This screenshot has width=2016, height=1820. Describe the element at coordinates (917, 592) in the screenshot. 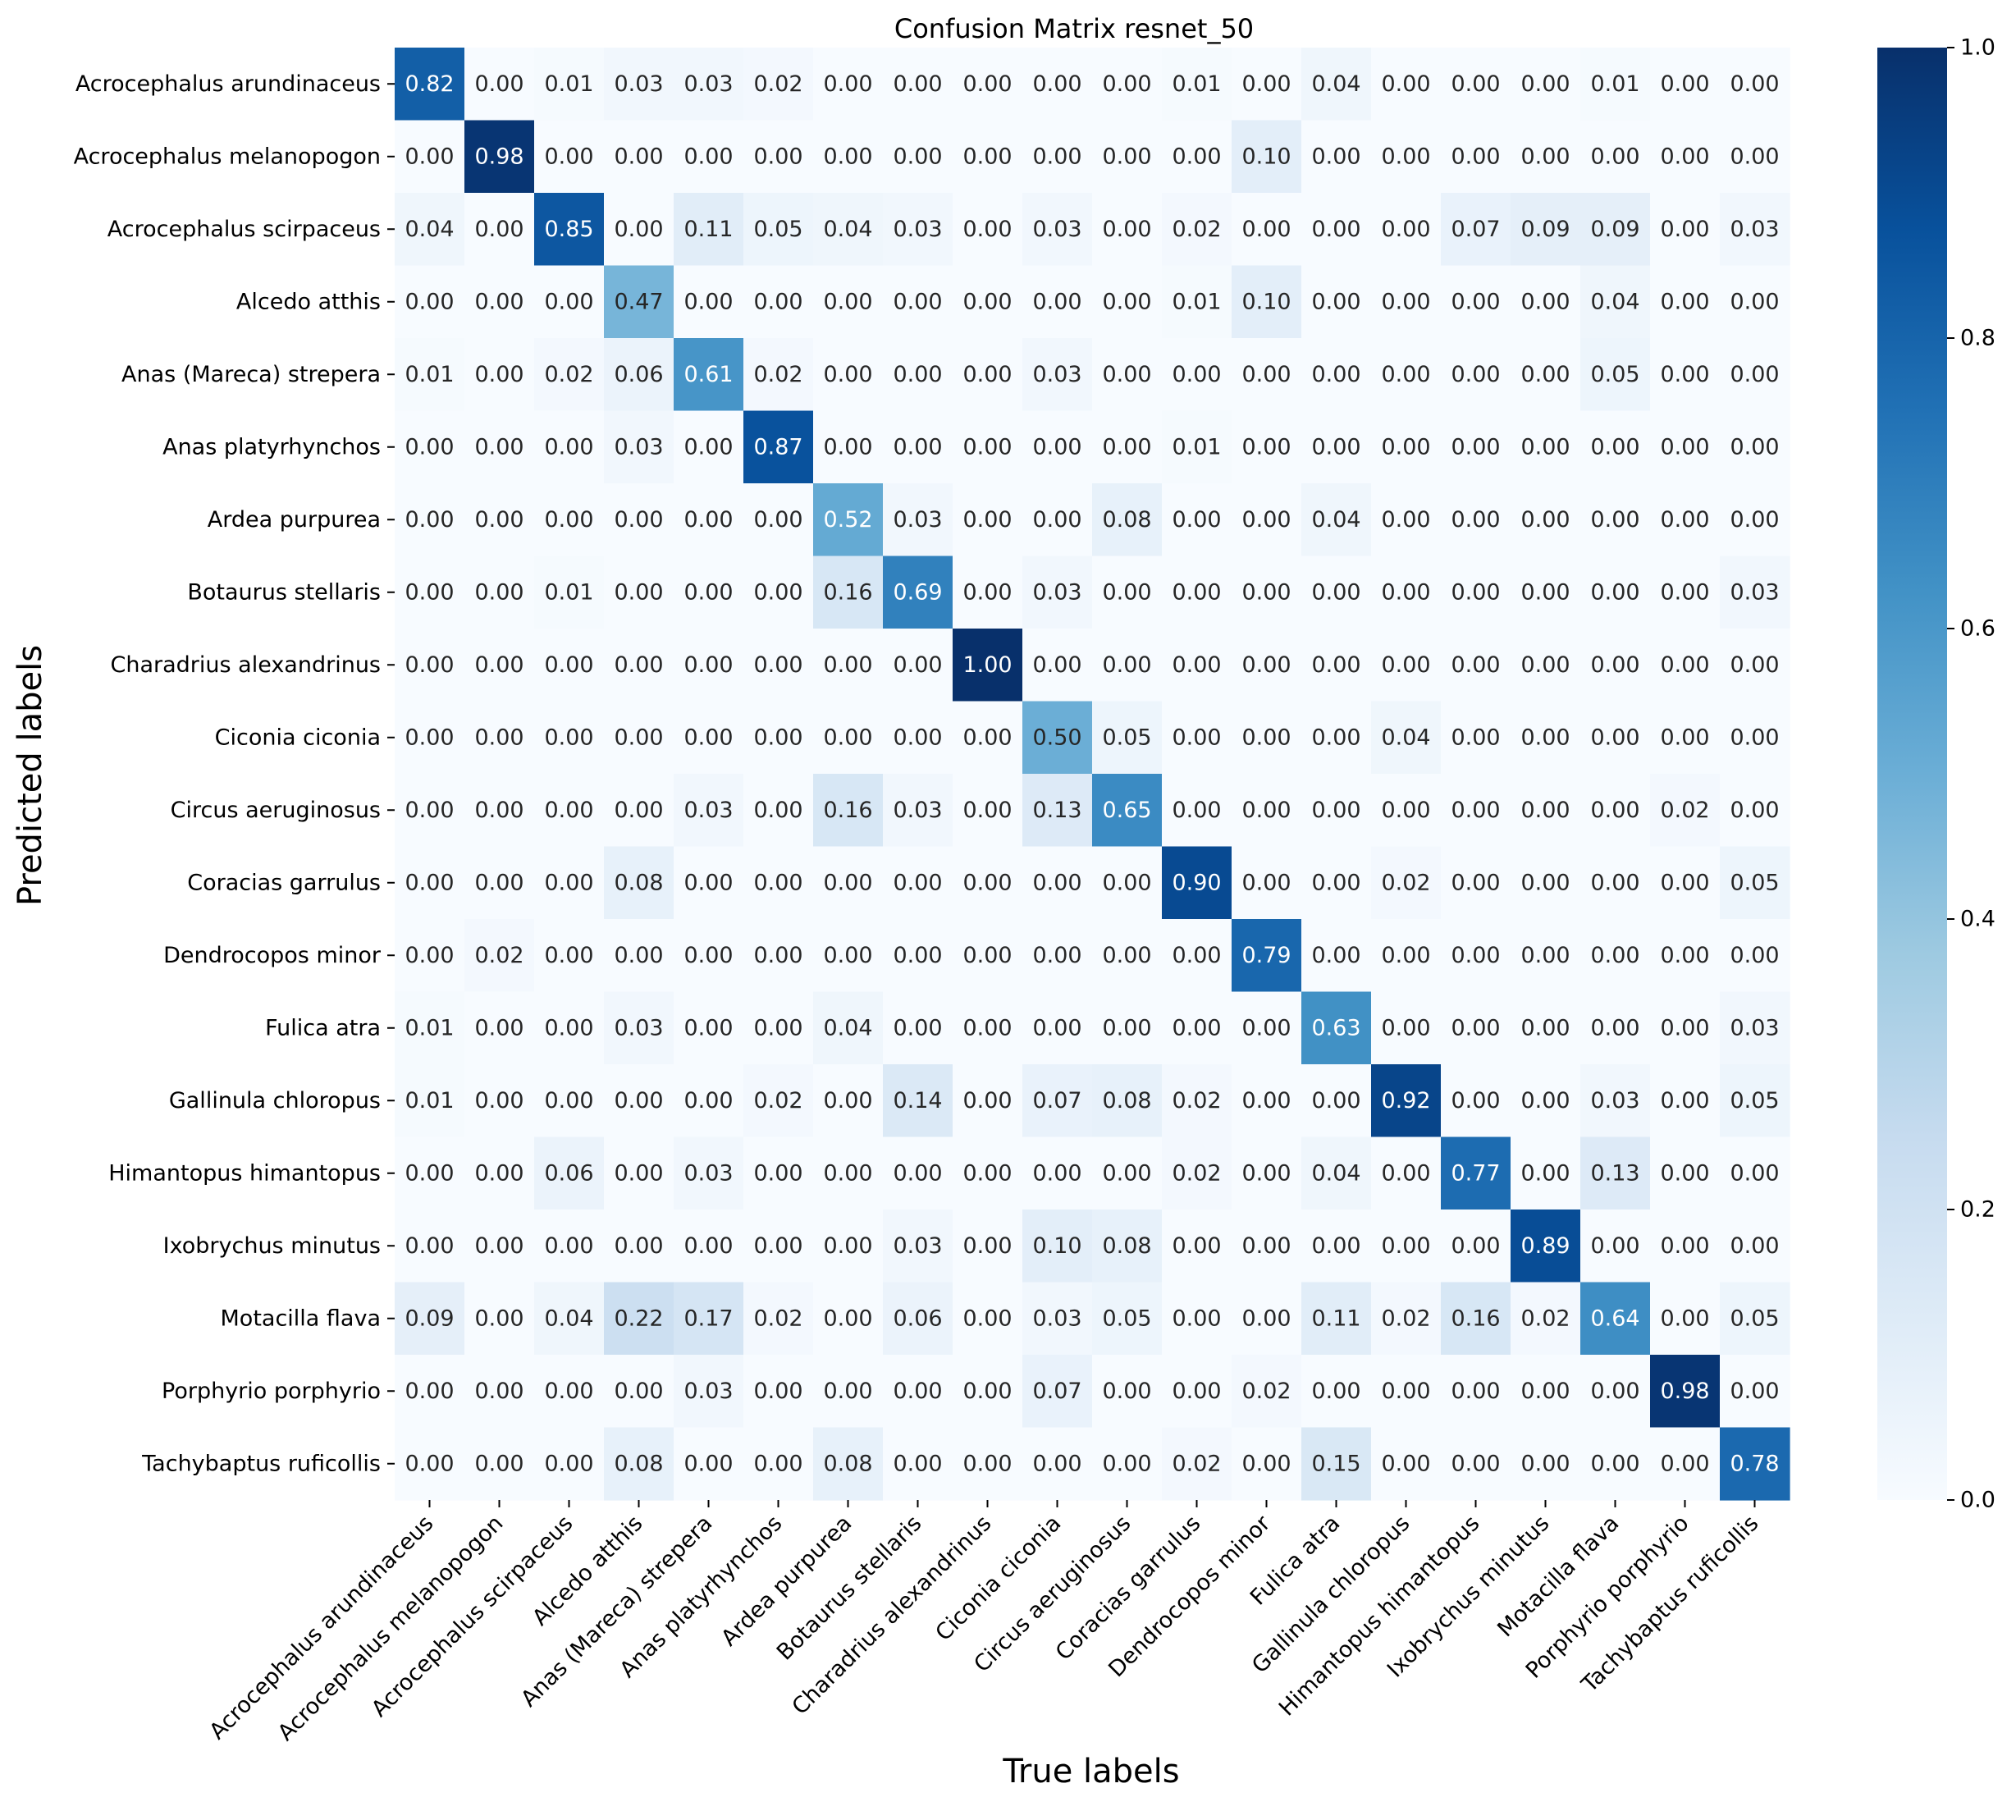

I see `cell-value-label: 0.69` at that location.